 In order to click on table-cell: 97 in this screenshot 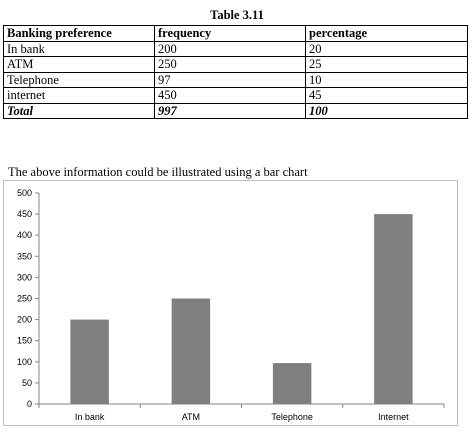, I will do `click(230, 79)`.